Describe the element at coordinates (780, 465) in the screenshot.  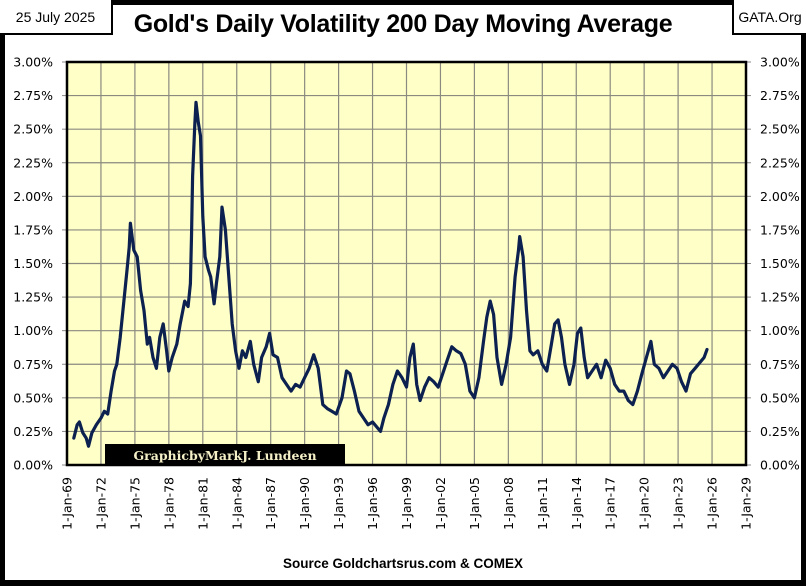
I see `y-tick-label-right: 0.00%` at that location.